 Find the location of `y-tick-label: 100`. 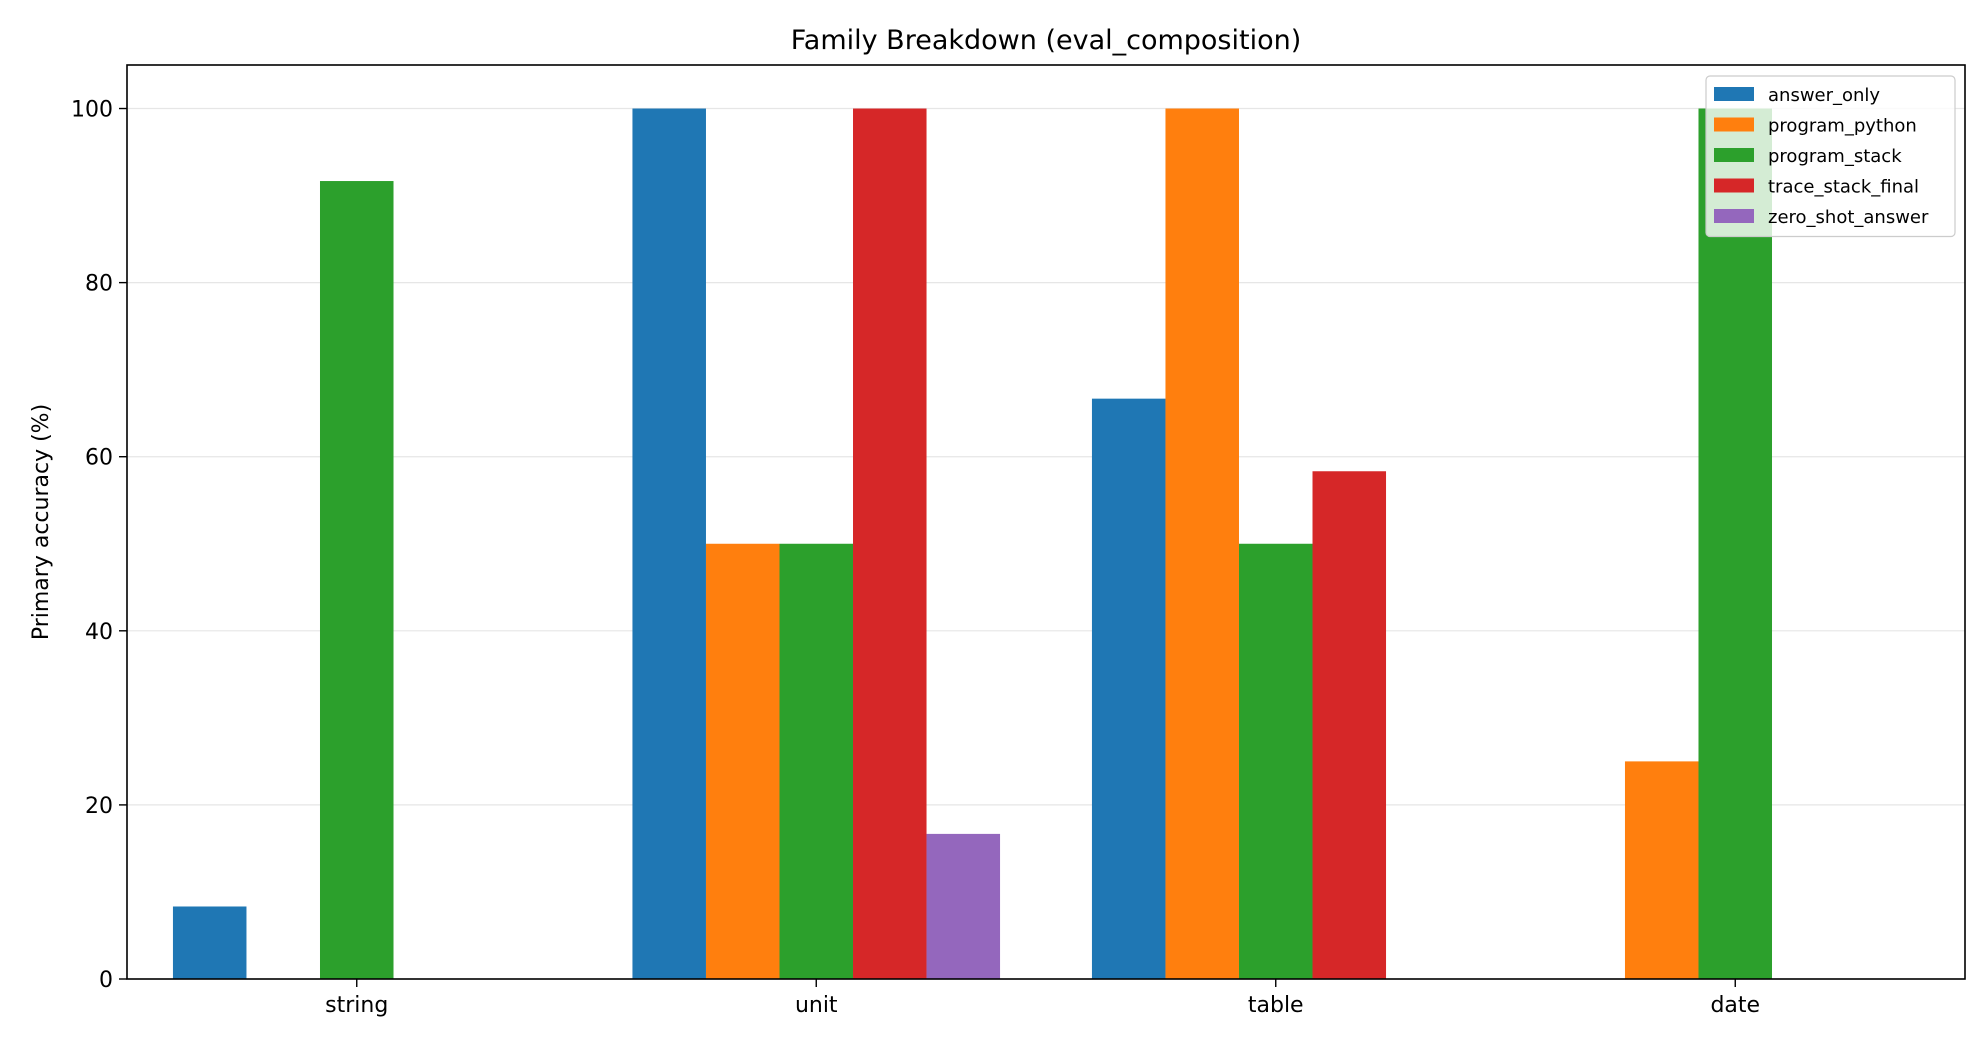

y-tick-label: 100 is located at coordinates (92, 110).